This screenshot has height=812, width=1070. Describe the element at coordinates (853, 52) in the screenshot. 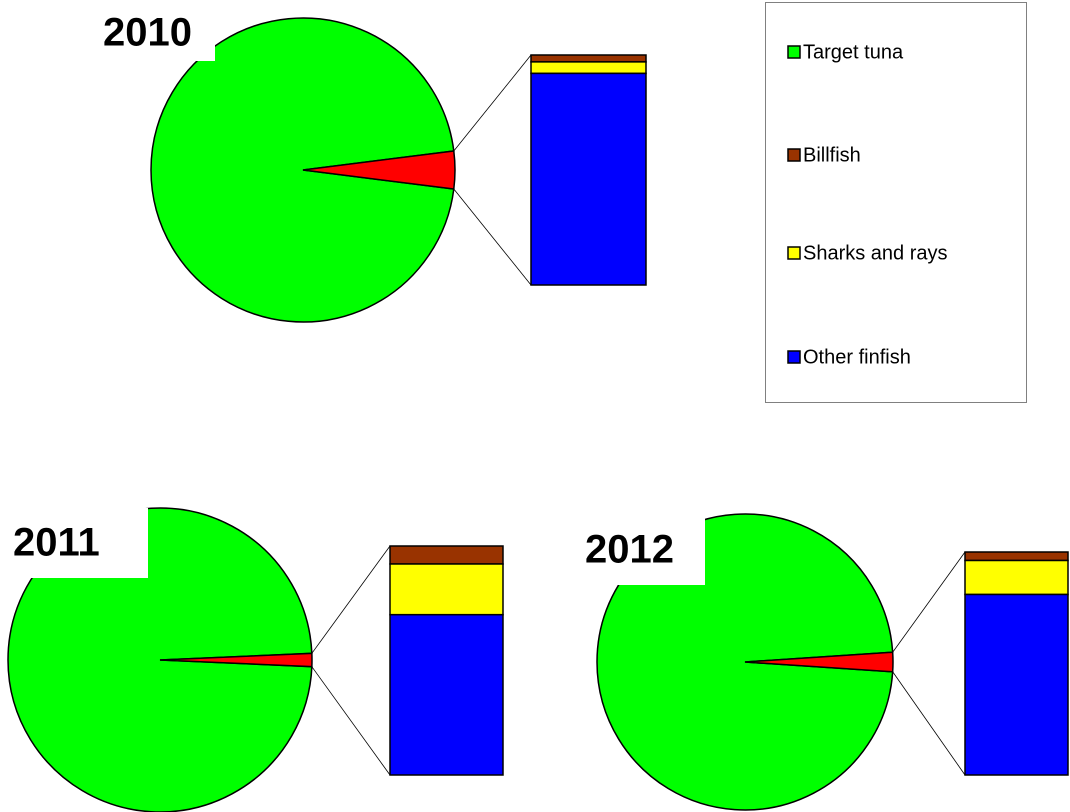

I see `legend-label: Target tuna` at that location.